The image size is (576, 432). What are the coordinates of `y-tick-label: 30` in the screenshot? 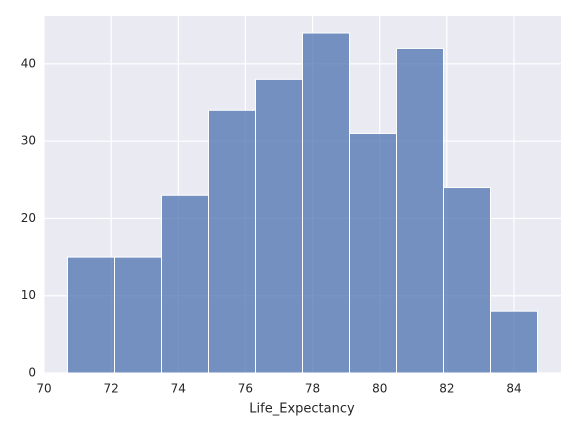 It's located at (28, 141).